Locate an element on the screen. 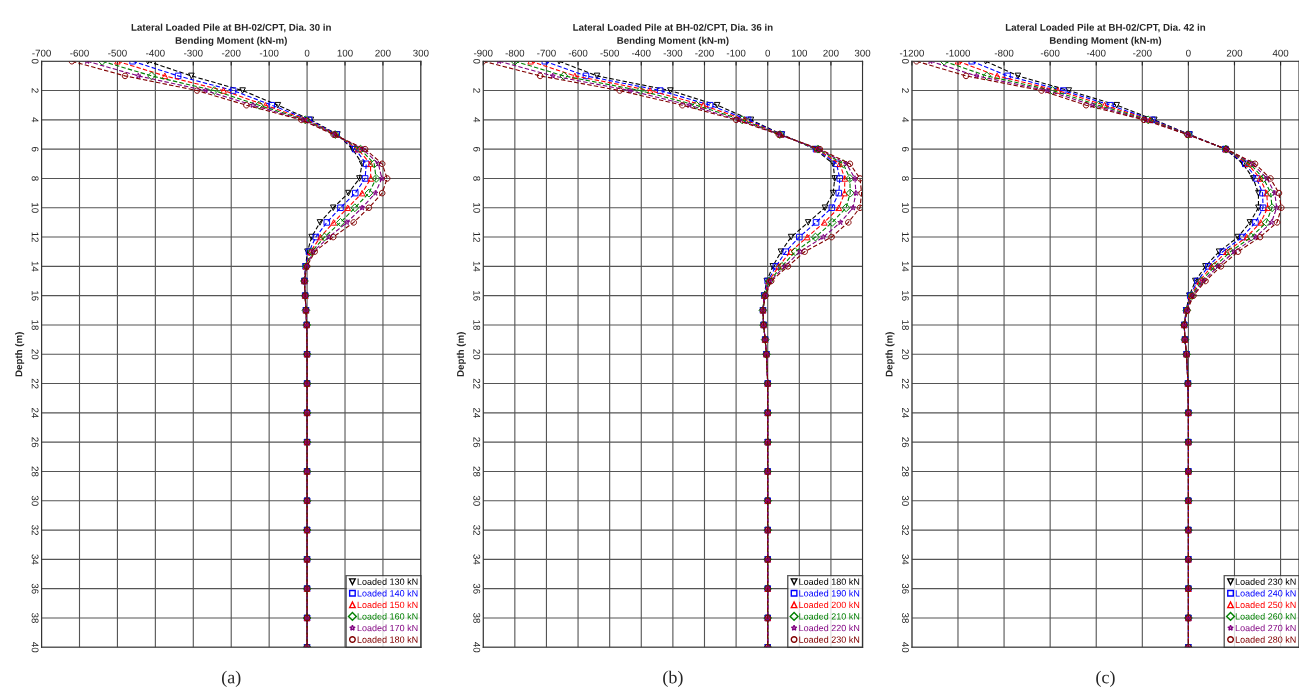  x-tick-label: 100 is located at coordinates (345, 53).